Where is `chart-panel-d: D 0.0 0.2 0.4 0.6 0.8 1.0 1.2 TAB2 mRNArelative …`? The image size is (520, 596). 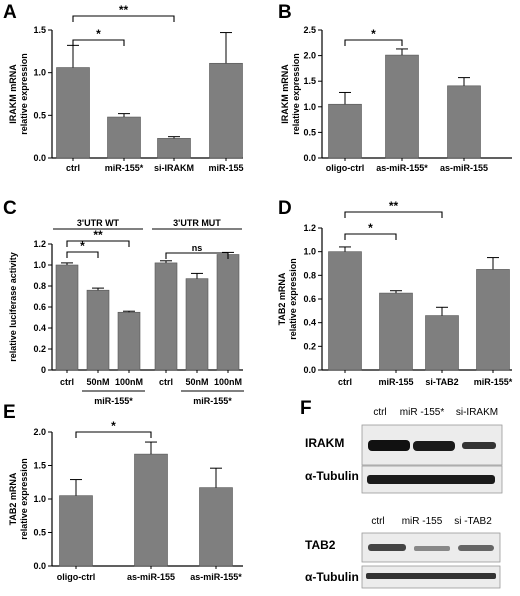
chart-panel-d: D 0.0 0.2 0.4 0.6 0.8 1.0 1.2 TAB2 mRNArelative … is located at coordinates (395, 292).